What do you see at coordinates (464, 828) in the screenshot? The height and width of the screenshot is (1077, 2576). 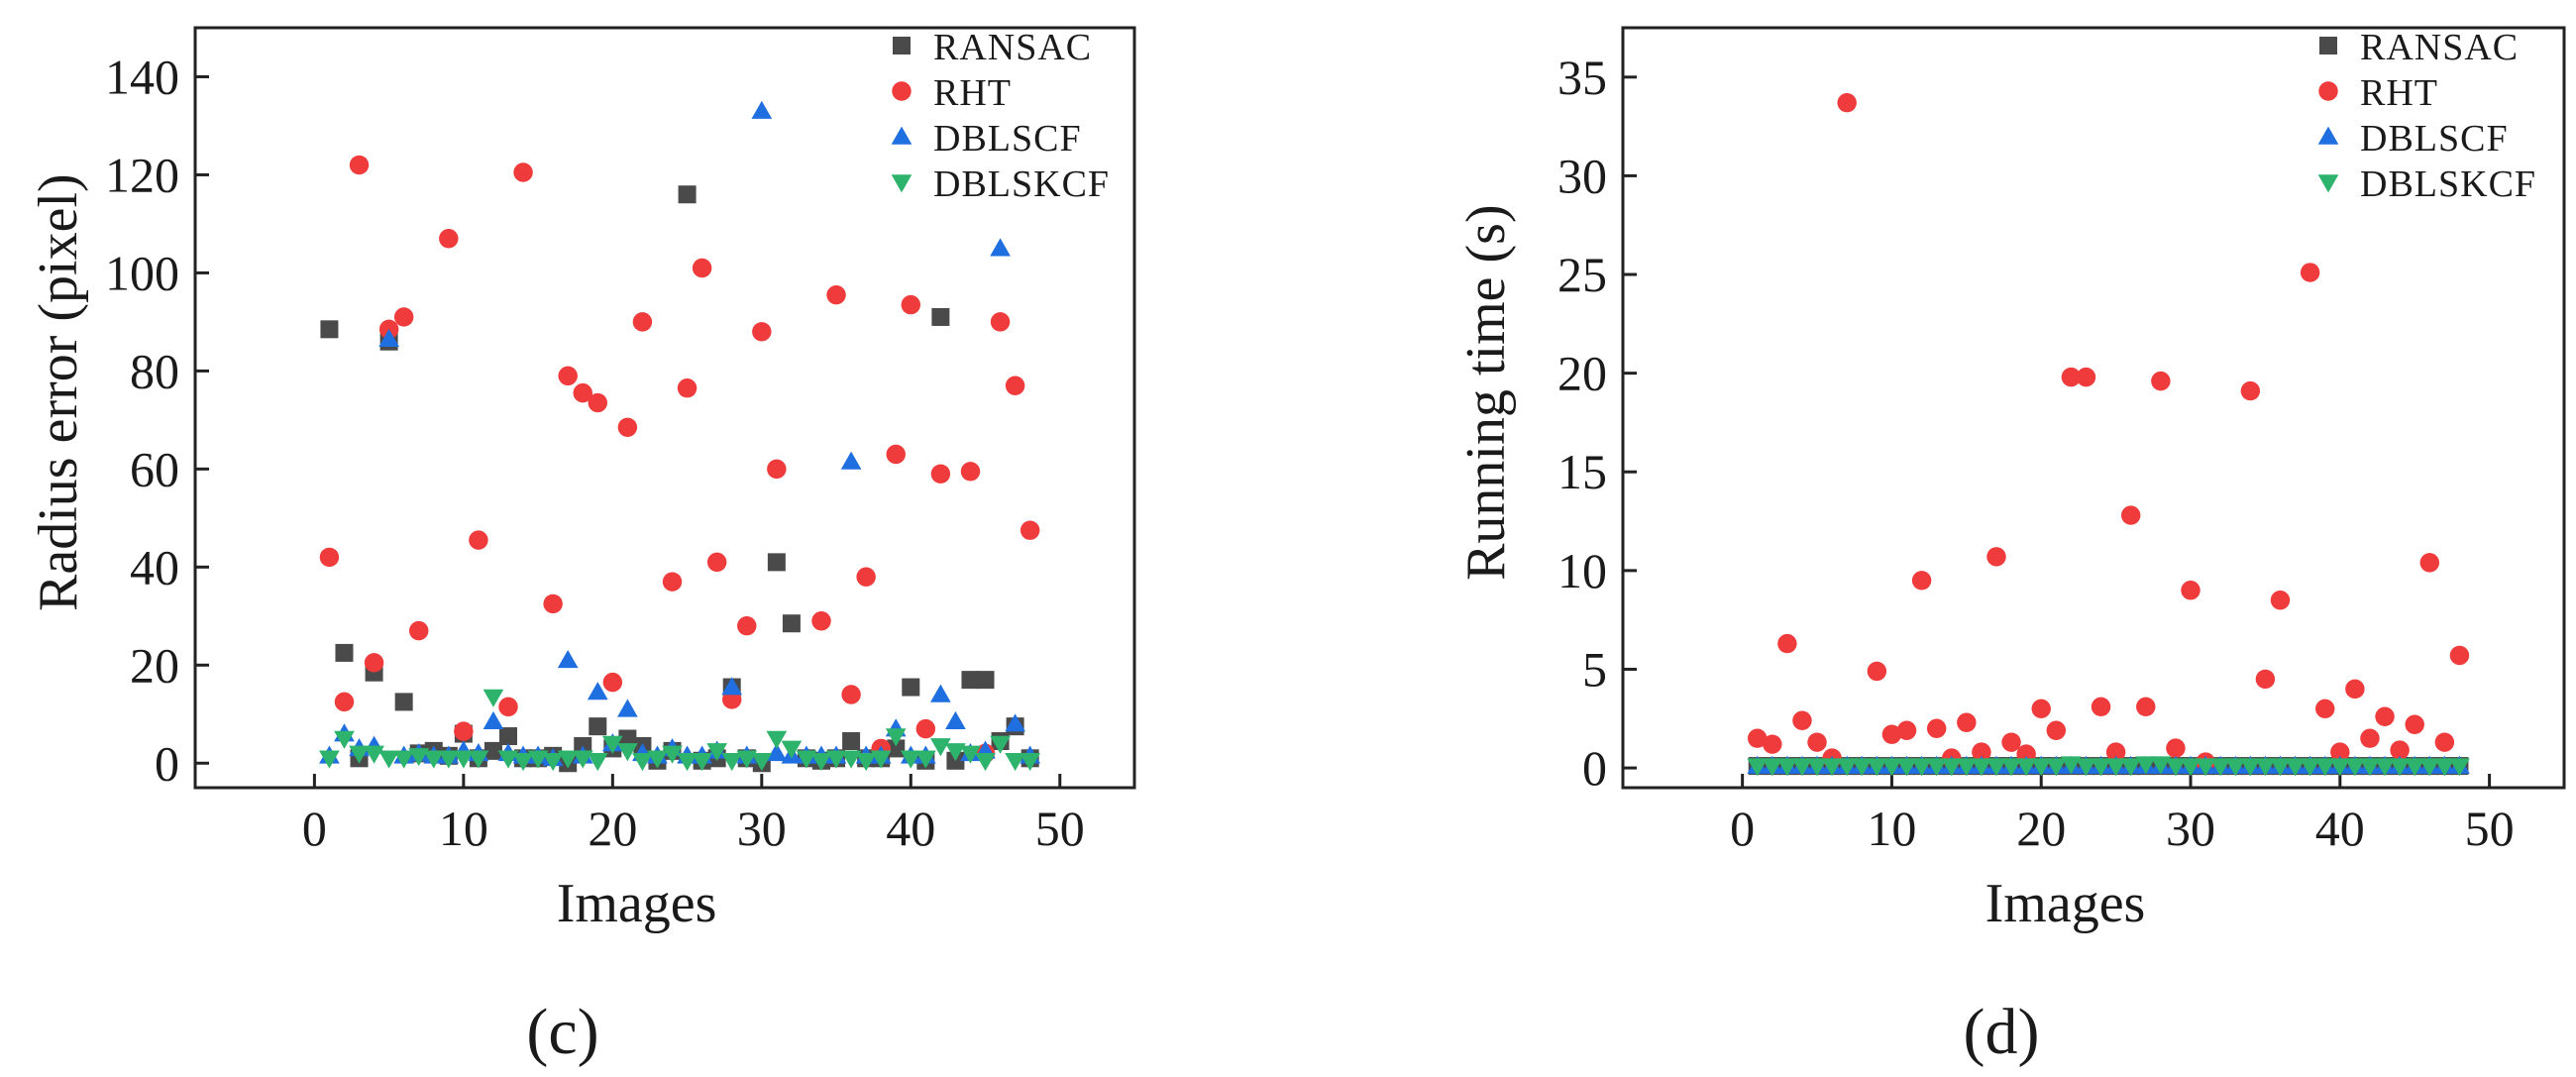 I see `x-tick-label: 10` at bounding box center [464, 828].